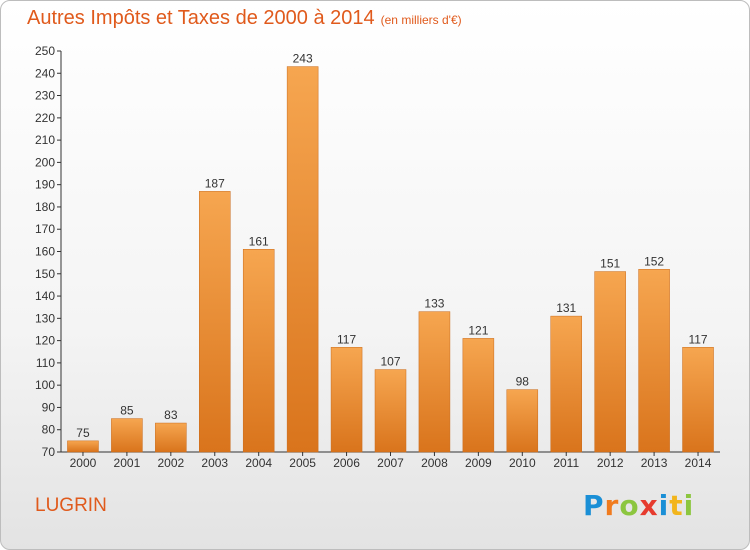  I want to click on x-tick-label-2002: 2002, so click(170, 463).